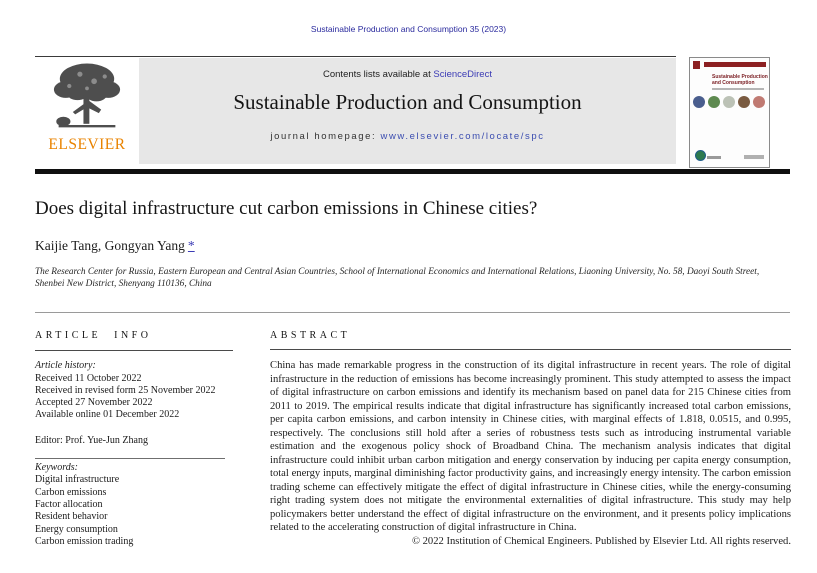  I want to click on cover-globe-row, so click(732, 102).